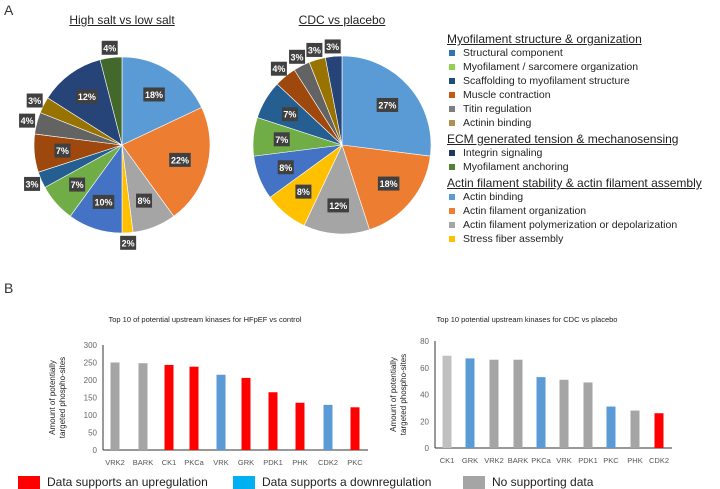  What do you see at coordinates (9, 10) in the screenshot?
I see `panel-label-a: A` at bounding box center [9, 10].